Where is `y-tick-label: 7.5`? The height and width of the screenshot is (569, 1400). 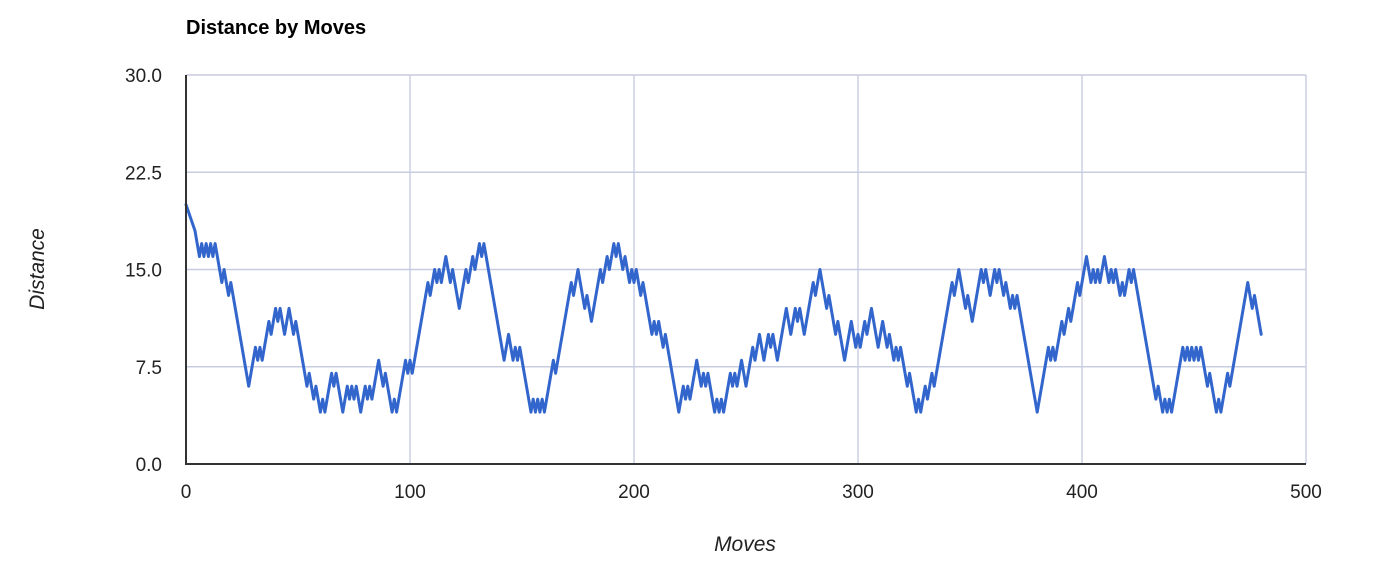 y-tick-label: 7.5 is located at coordinates (149, 368).